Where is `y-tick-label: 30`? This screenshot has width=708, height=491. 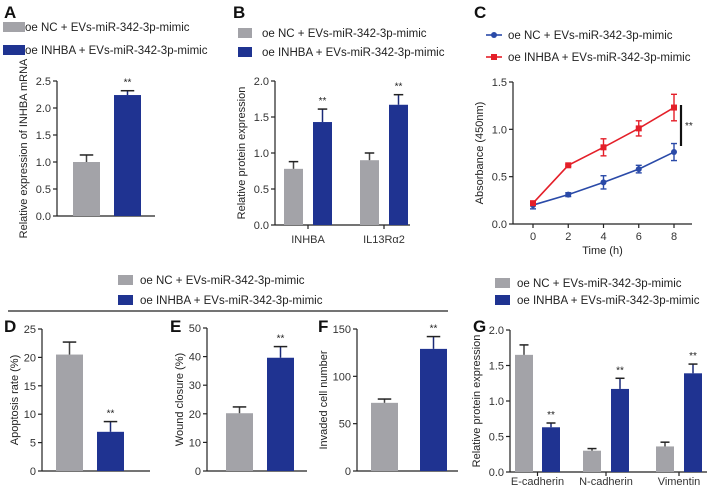
y-tick-label: 30 is located at coordinates (195, 386).